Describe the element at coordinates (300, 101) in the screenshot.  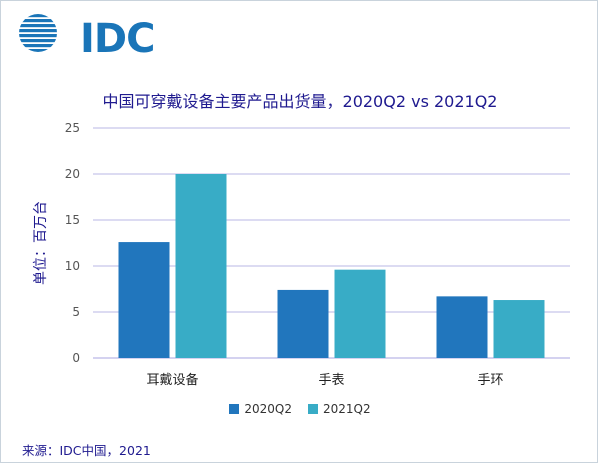
I see `chart-title: 中国可穿戴设备主要产品出货量，2020Q2 vs 2021Q2` at that location.